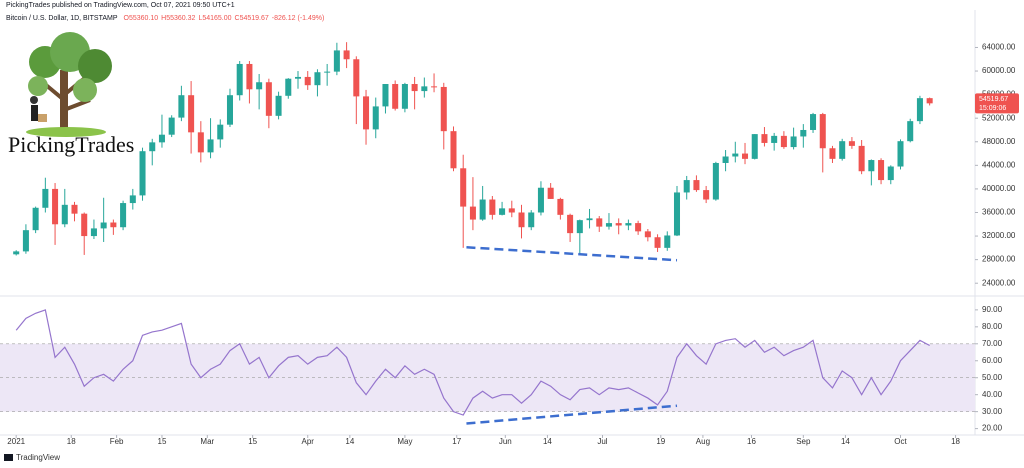  Describe the element at coordinates (992, 326) in the screenshot. I see `y-tick-label: 80.00` at that location.